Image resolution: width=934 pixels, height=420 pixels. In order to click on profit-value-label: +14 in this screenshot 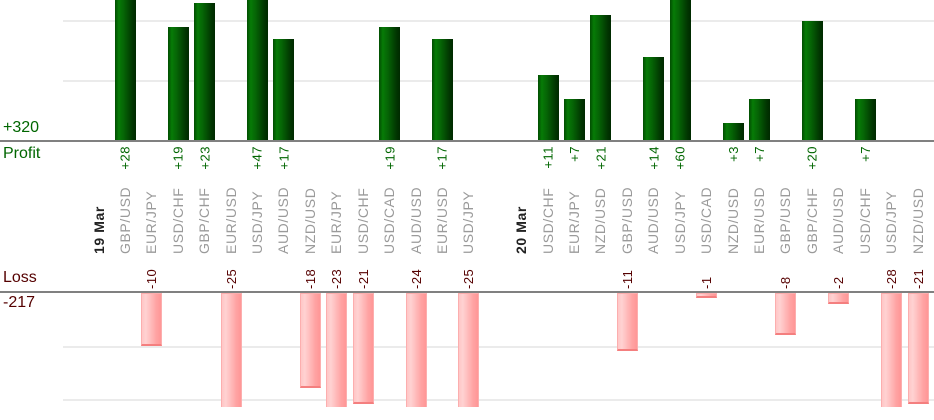, I will do `click(654, 158)`.